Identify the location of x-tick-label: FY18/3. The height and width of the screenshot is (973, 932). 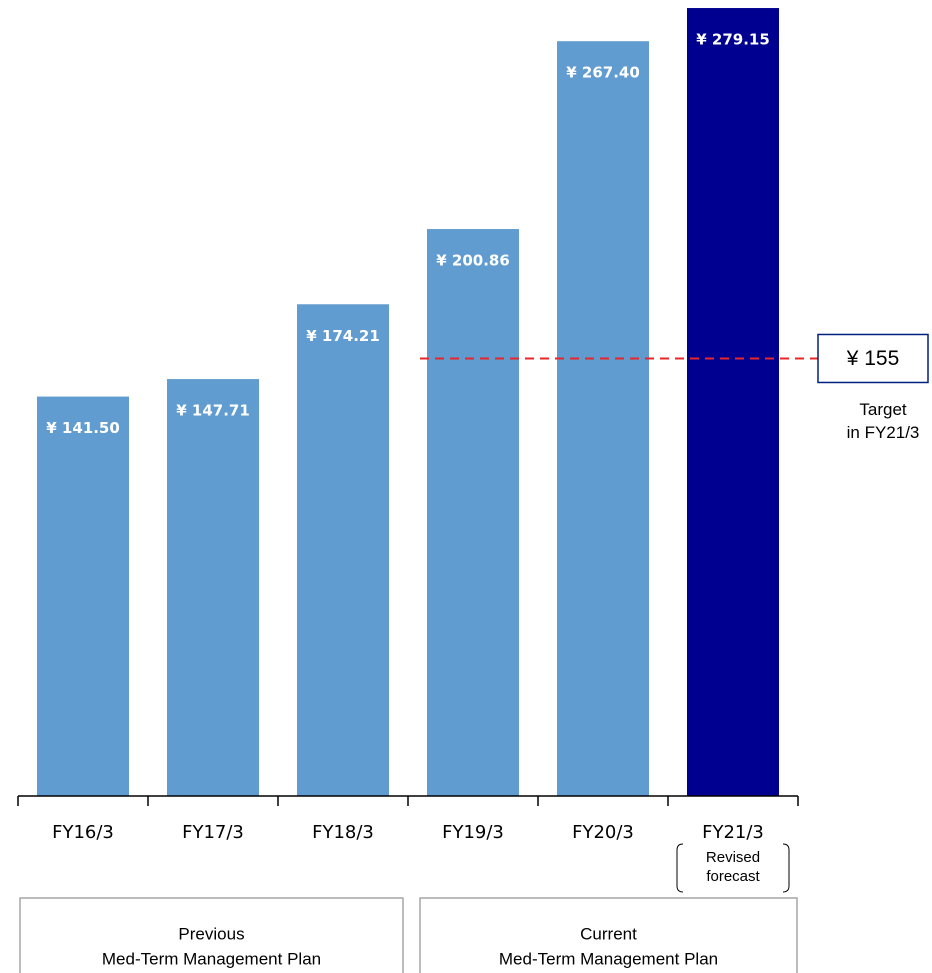
(343, 832).